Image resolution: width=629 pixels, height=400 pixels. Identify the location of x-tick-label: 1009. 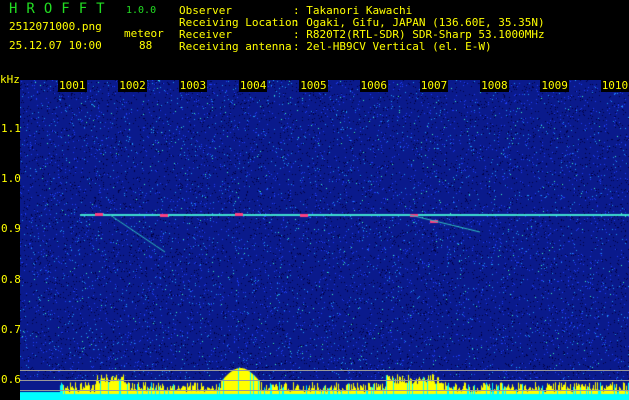
(554, 85).